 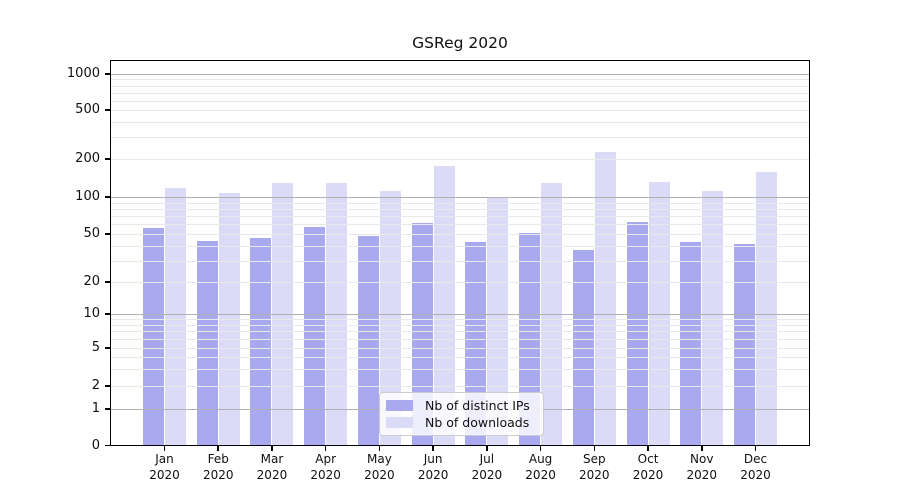 What do you see at coordinates (87, 158) in the screenshot?
I see `y-tick-label: 200` at bounding box center [87, 158].